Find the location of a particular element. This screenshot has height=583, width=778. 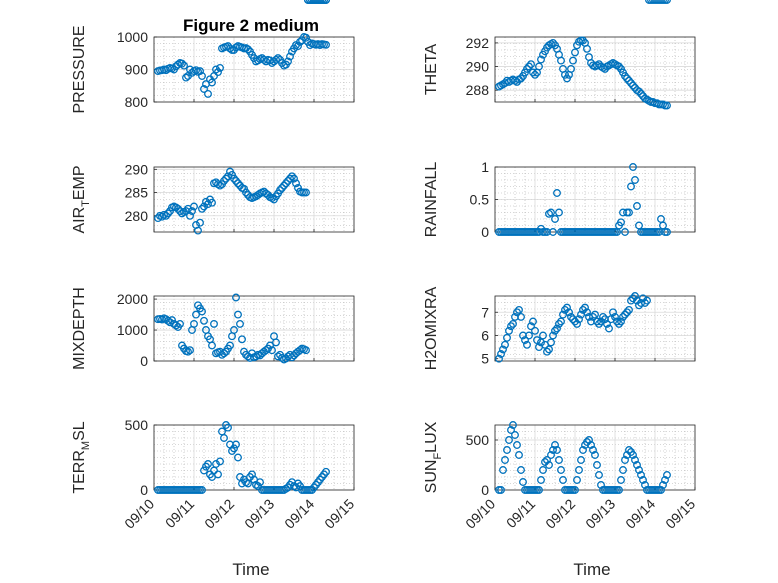

y-axis-label-main: PRESSURE is located at coordinates (79, 69).